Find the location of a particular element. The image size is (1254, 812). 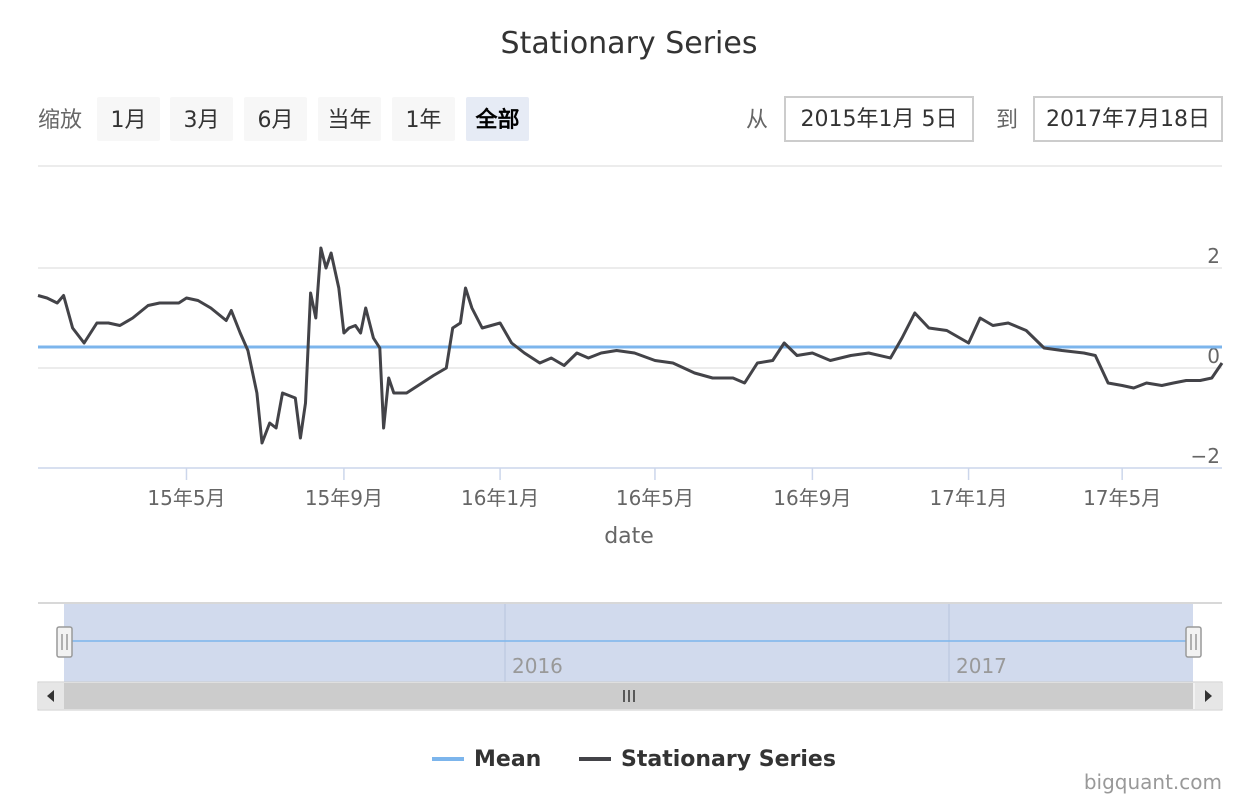

navigator-selected-range is located at coordinates (628, 643).